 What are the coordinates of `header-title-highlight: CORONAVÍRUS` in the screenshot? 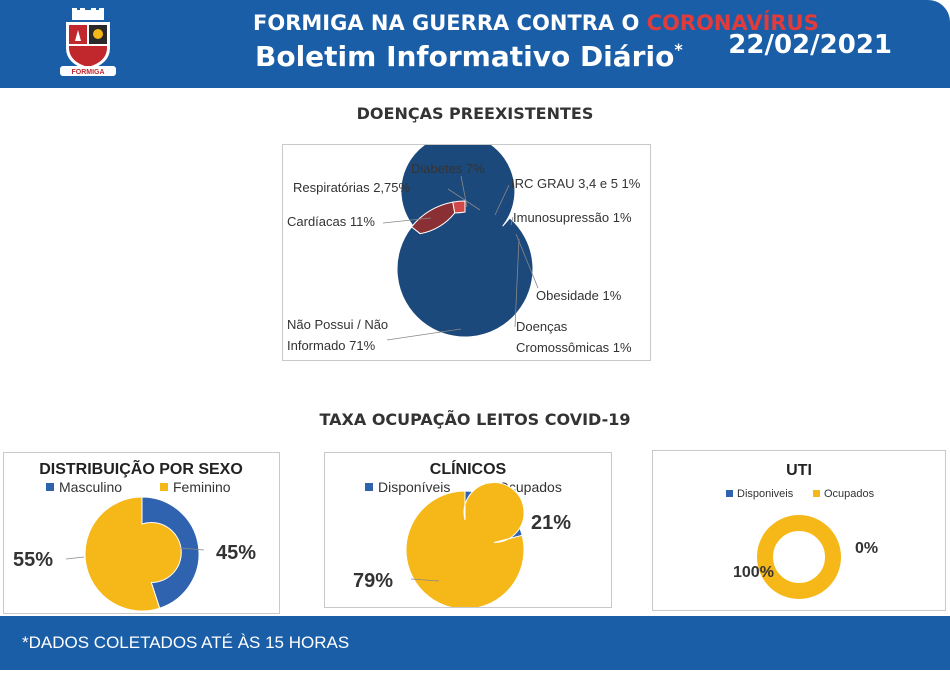 It's located at (732, 23).